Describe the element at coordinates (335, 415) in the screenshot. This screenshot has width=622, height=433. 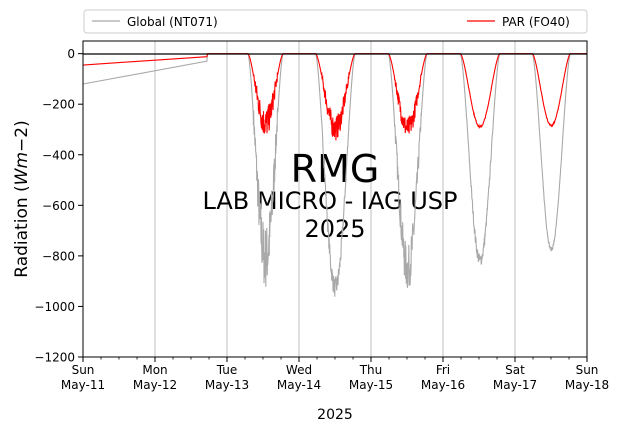
I see `x-axis-label: 2025` at that location.